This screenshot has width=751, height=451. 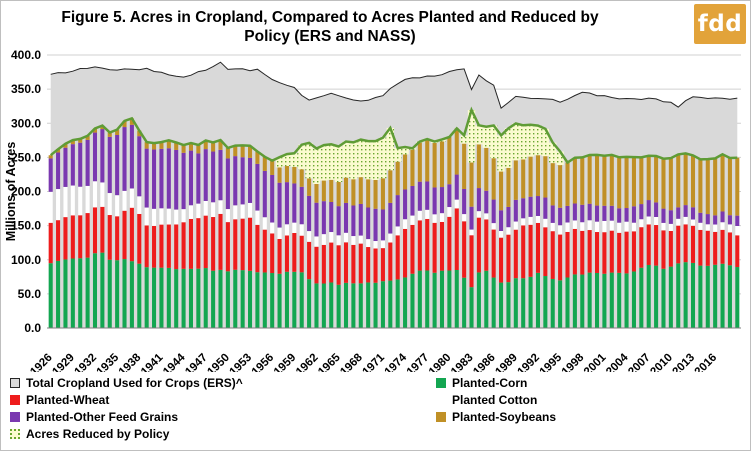 What do you see at coordinates (126, 383) in the screenshot?
I see `legend-item-total-cropland: Total Cropland Used for Crops (ERS)^` at bounding box center [126, 383].